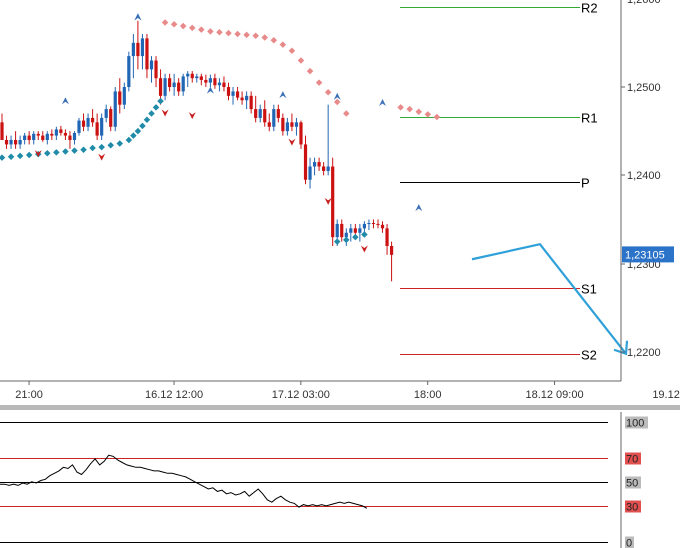  I want to click on pivot-label-r2: R2, so click(589, 8).